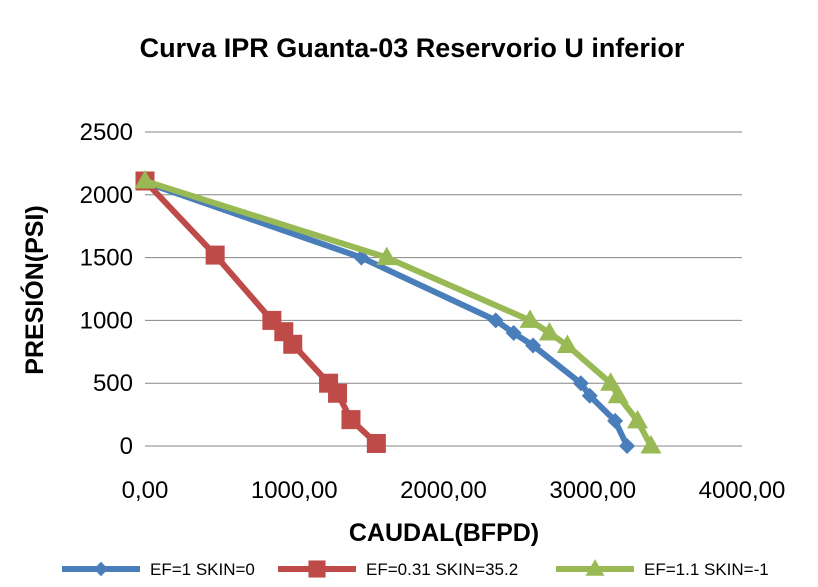  I want to click on y-tick-label: 1000, so click(106, 320).